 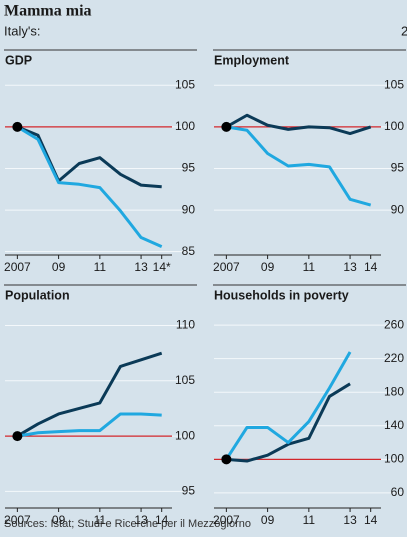 What do you see at coordinates (394, 391) in the screenshot?
I see `y-tick-label: 180` at bounding box center [394, 391].